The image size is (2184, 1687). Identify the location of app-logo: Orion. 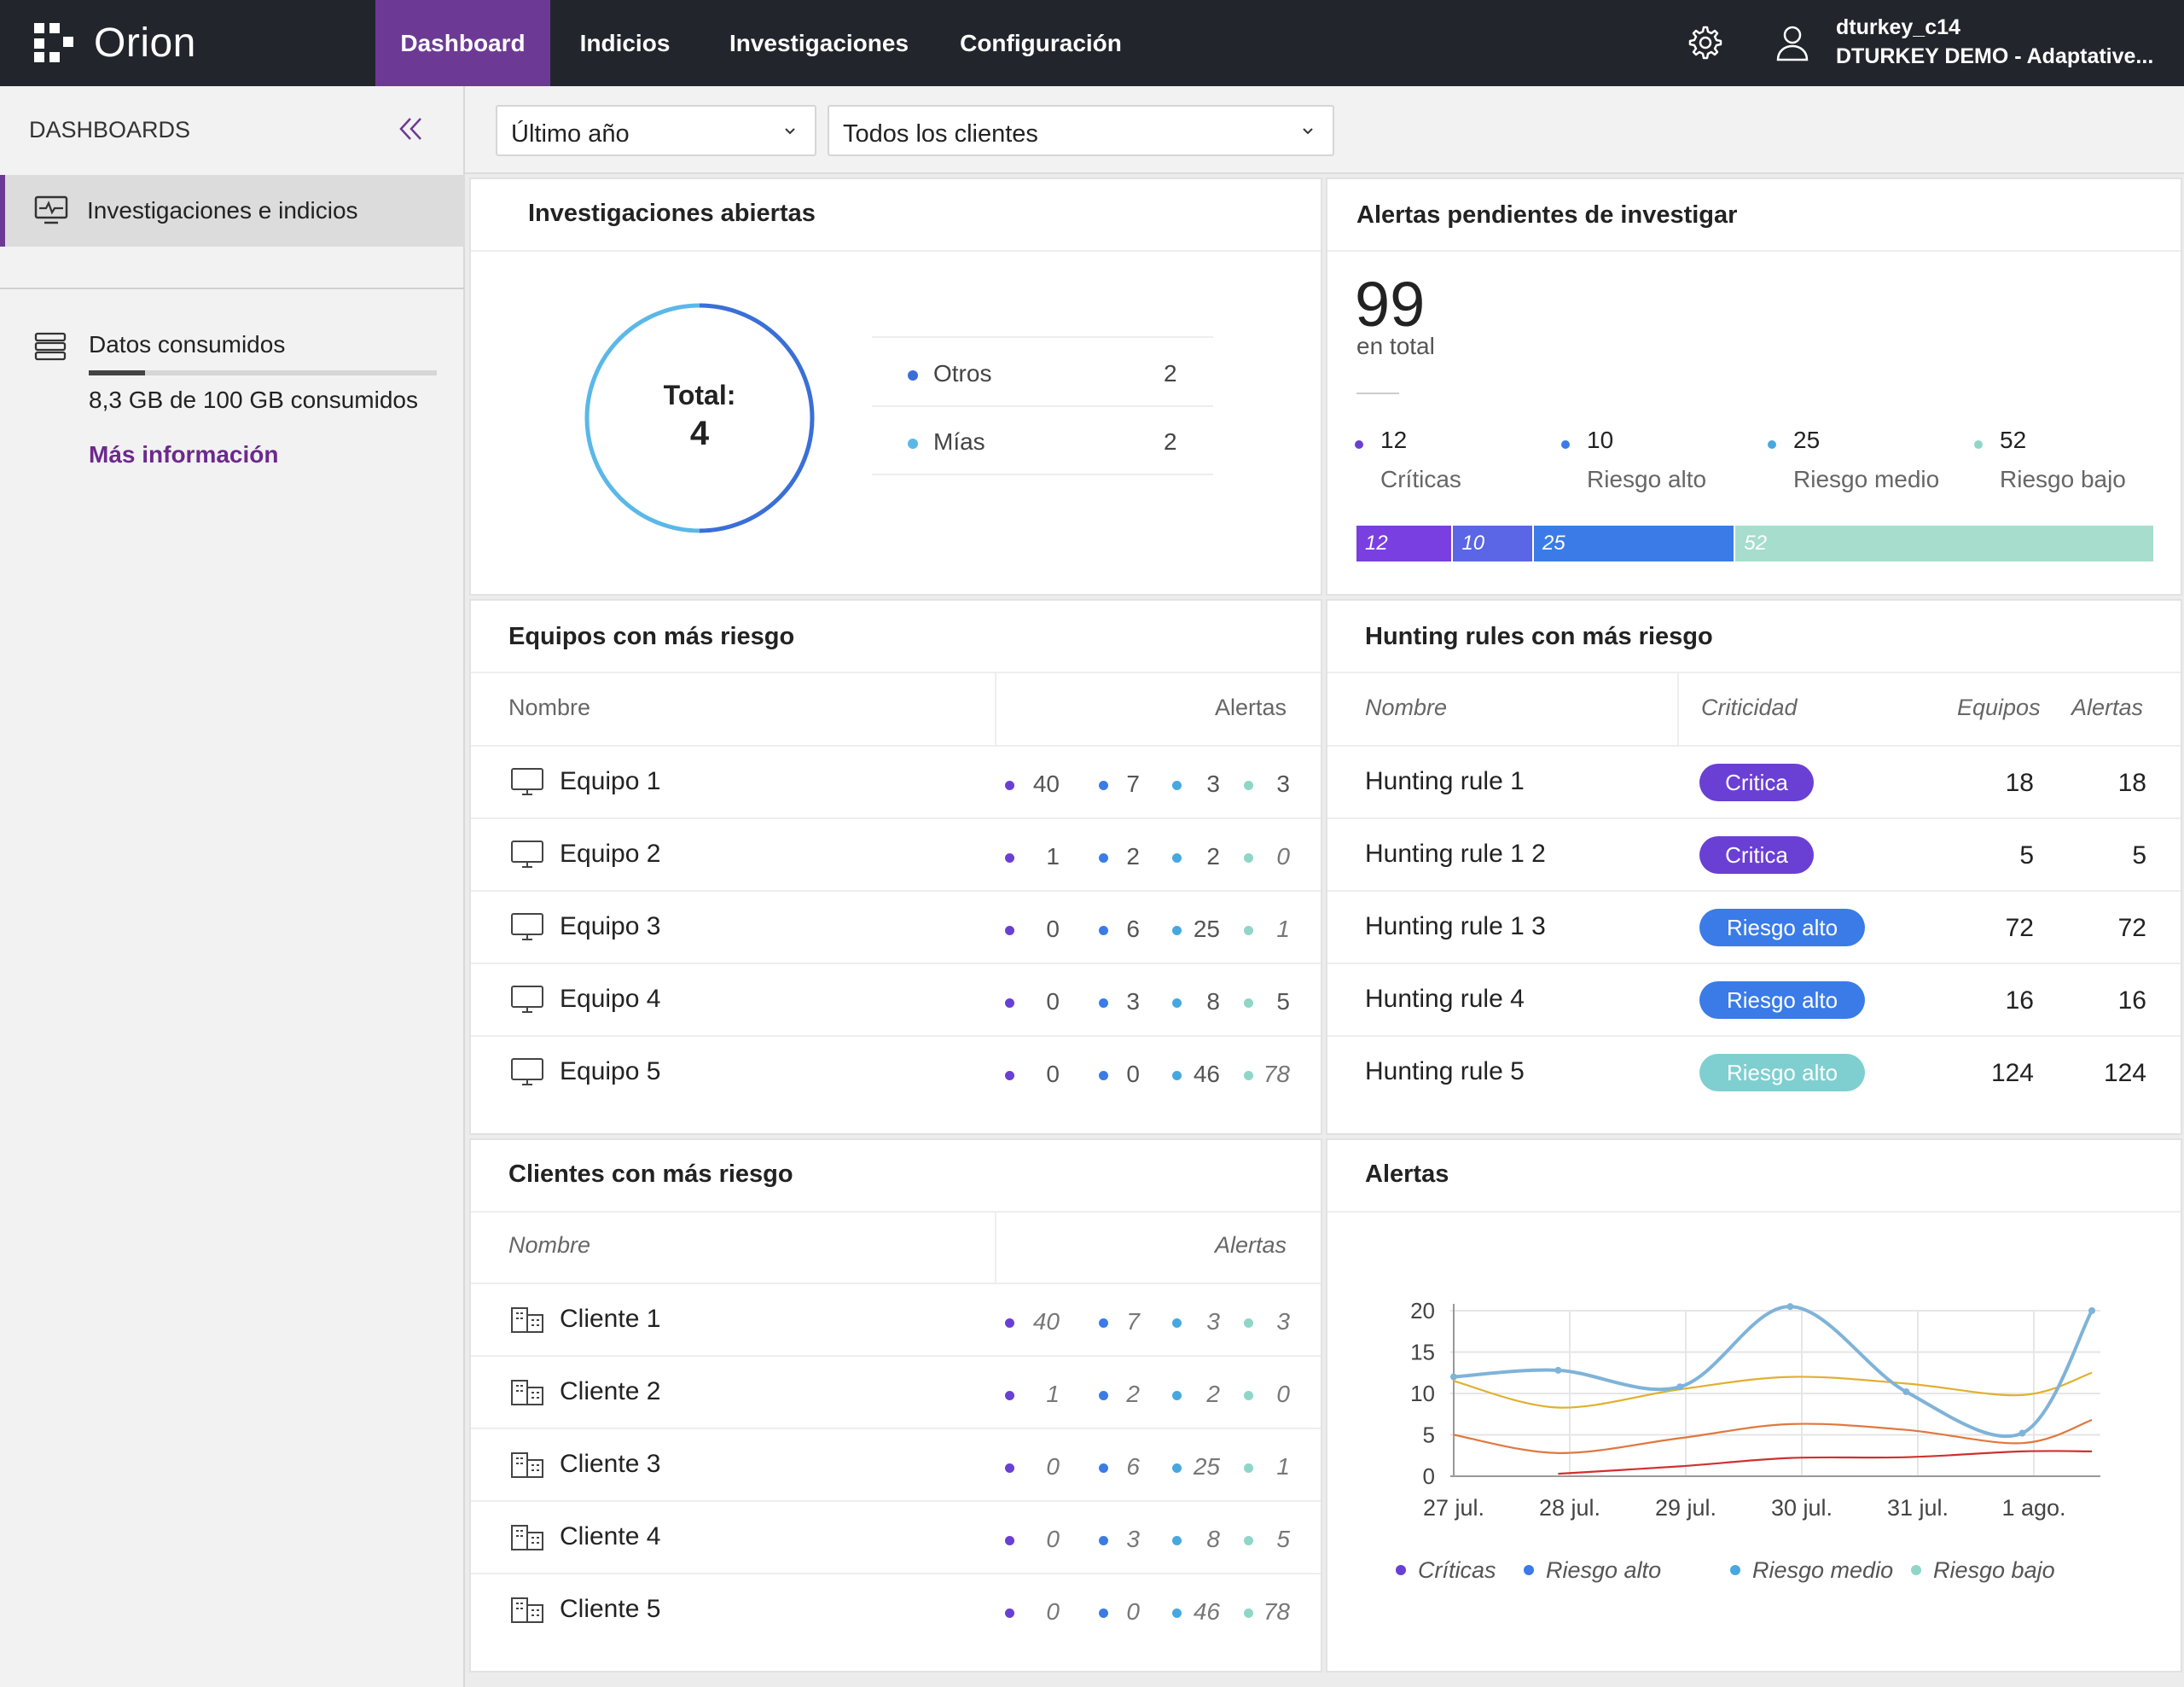
(115, 43).